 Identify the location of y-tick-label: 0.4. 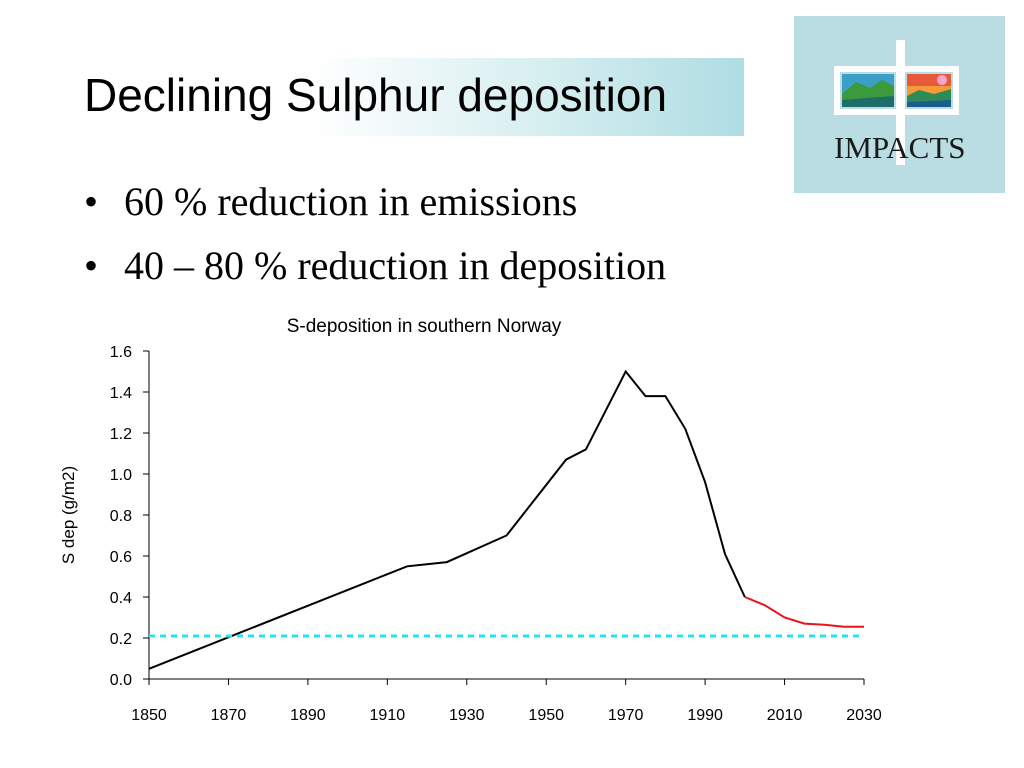
(121, 598).